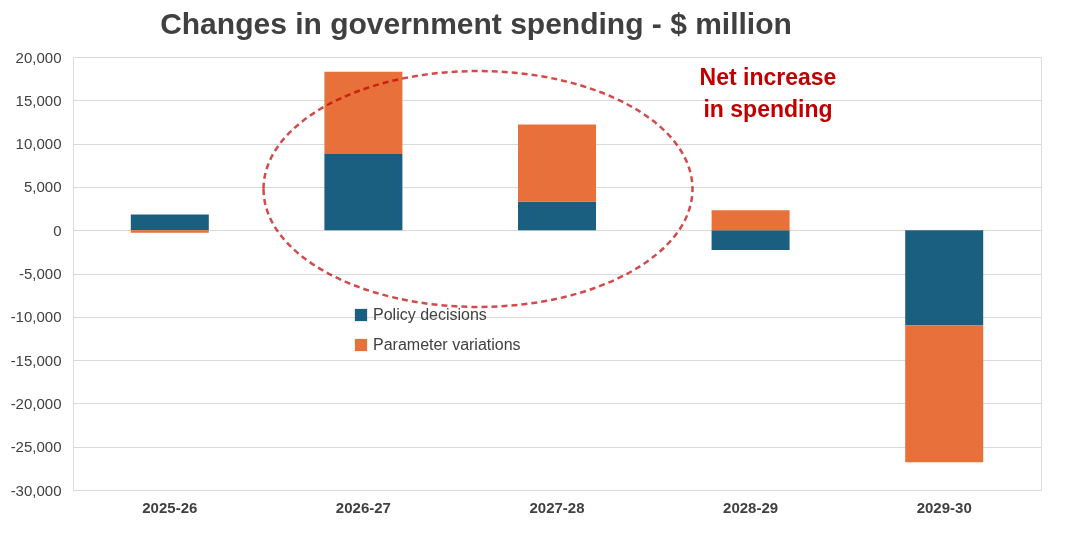  What do you see at coordinates (170, 507) in the screenshot?
I see `x-tick-label: 2025-26` at bounding box center [170, 507].